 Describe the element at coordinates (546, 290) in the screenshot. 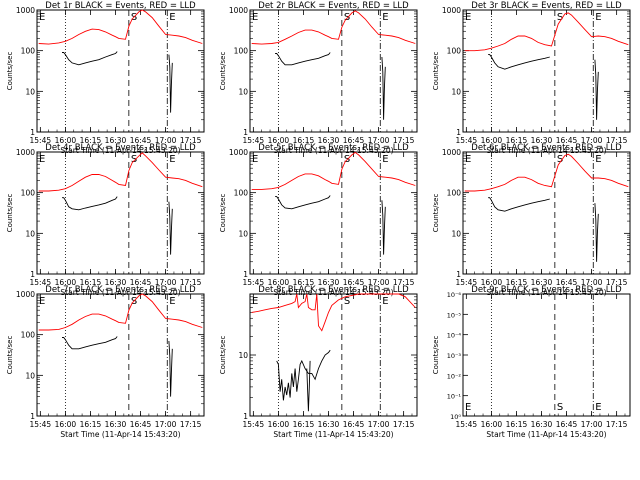

I see `panel-title: Det 9r BLACK = Events, RED = LLD` at that location.